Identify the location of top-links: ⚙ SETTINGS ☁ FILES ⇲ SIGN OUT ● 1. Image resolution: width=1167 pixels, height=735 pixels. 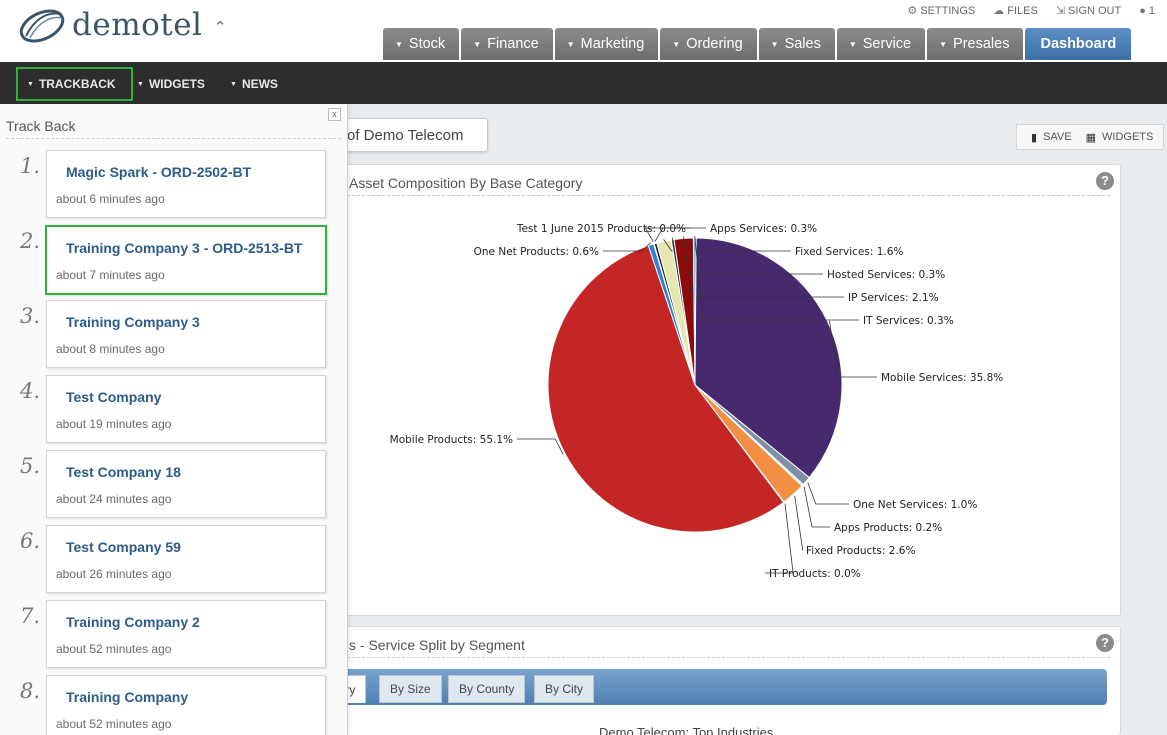
(1031, 11).